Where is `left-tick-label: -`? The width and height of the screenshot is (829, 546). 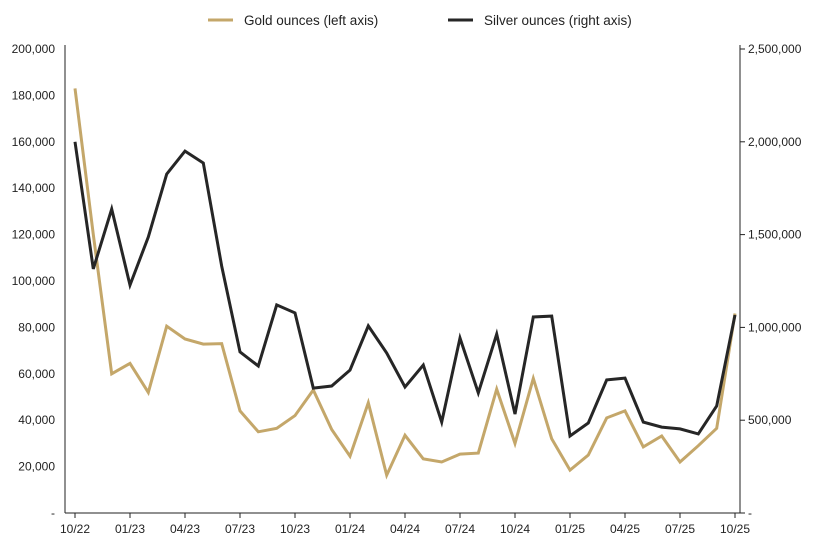
left-tick-label: - is located at coordinates (53, 513).